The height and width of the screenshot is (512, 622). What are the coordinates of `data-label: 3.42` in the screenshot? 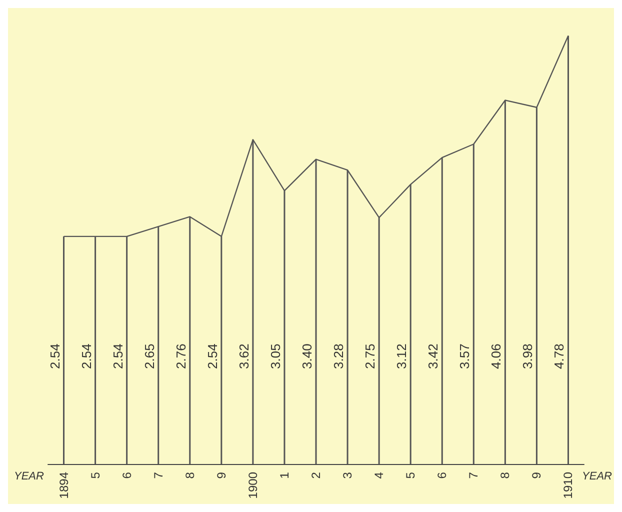 It's located at (433, 356).